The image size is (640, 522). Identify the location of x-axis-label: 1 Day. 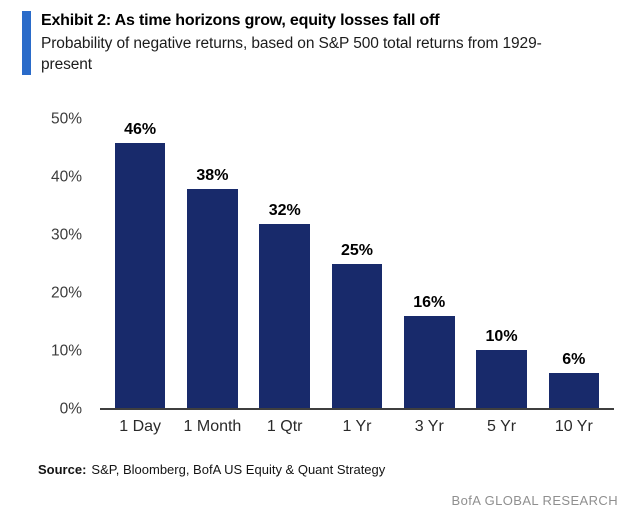
(140, 426).